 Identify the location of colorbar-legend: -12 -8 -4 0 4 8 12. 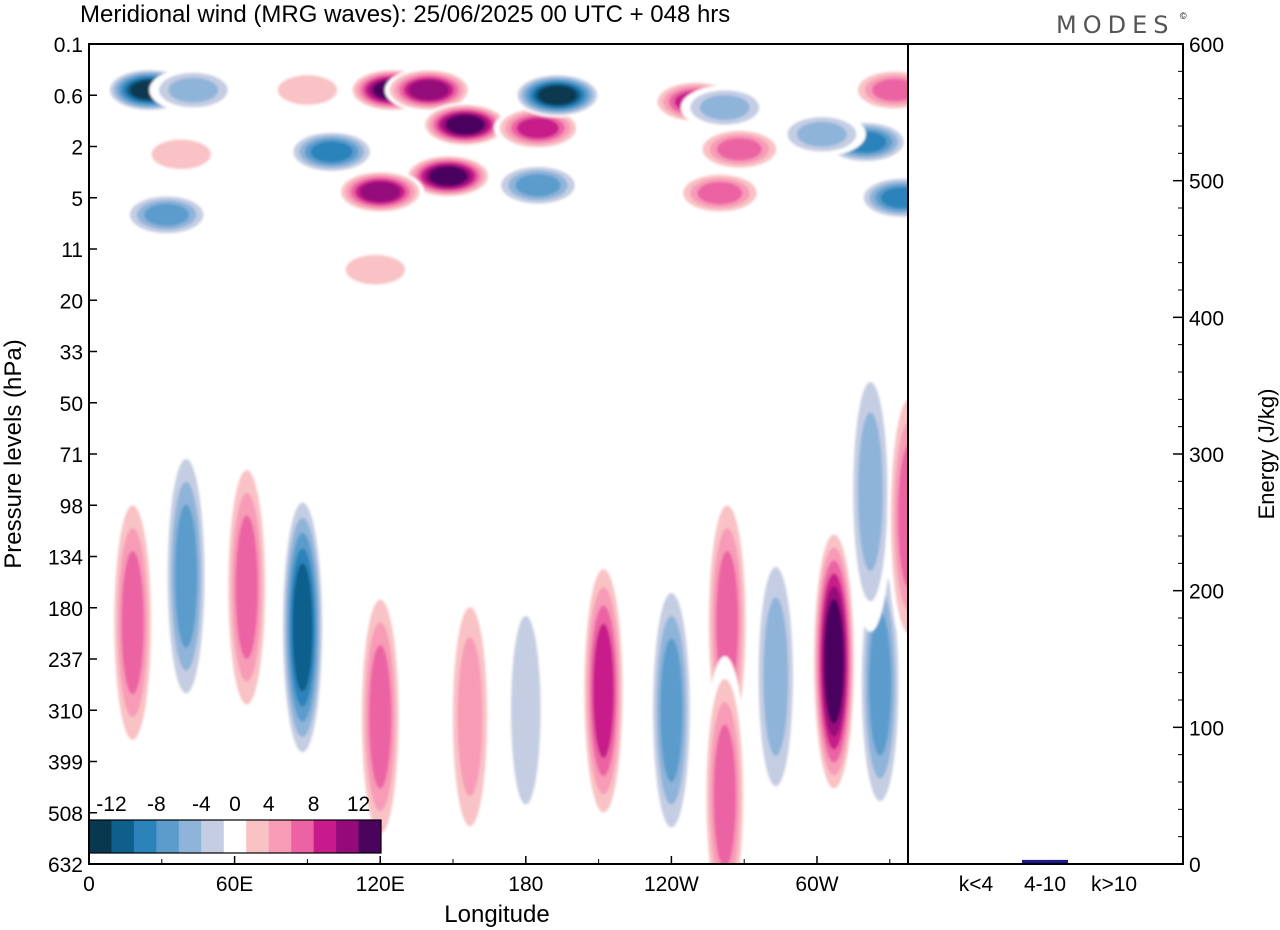
(235, 823).